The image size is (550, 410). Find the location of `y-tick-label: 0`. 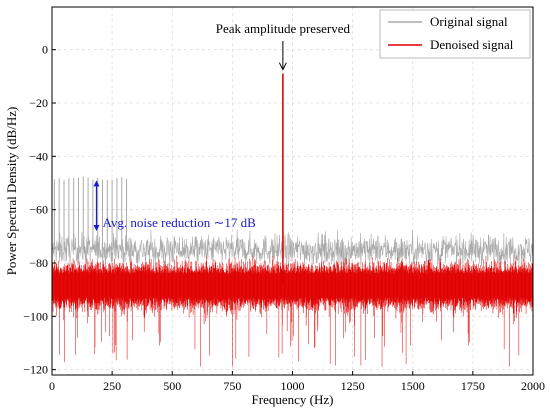

y-tick-label: 0 is located at coordinates (45, 50).